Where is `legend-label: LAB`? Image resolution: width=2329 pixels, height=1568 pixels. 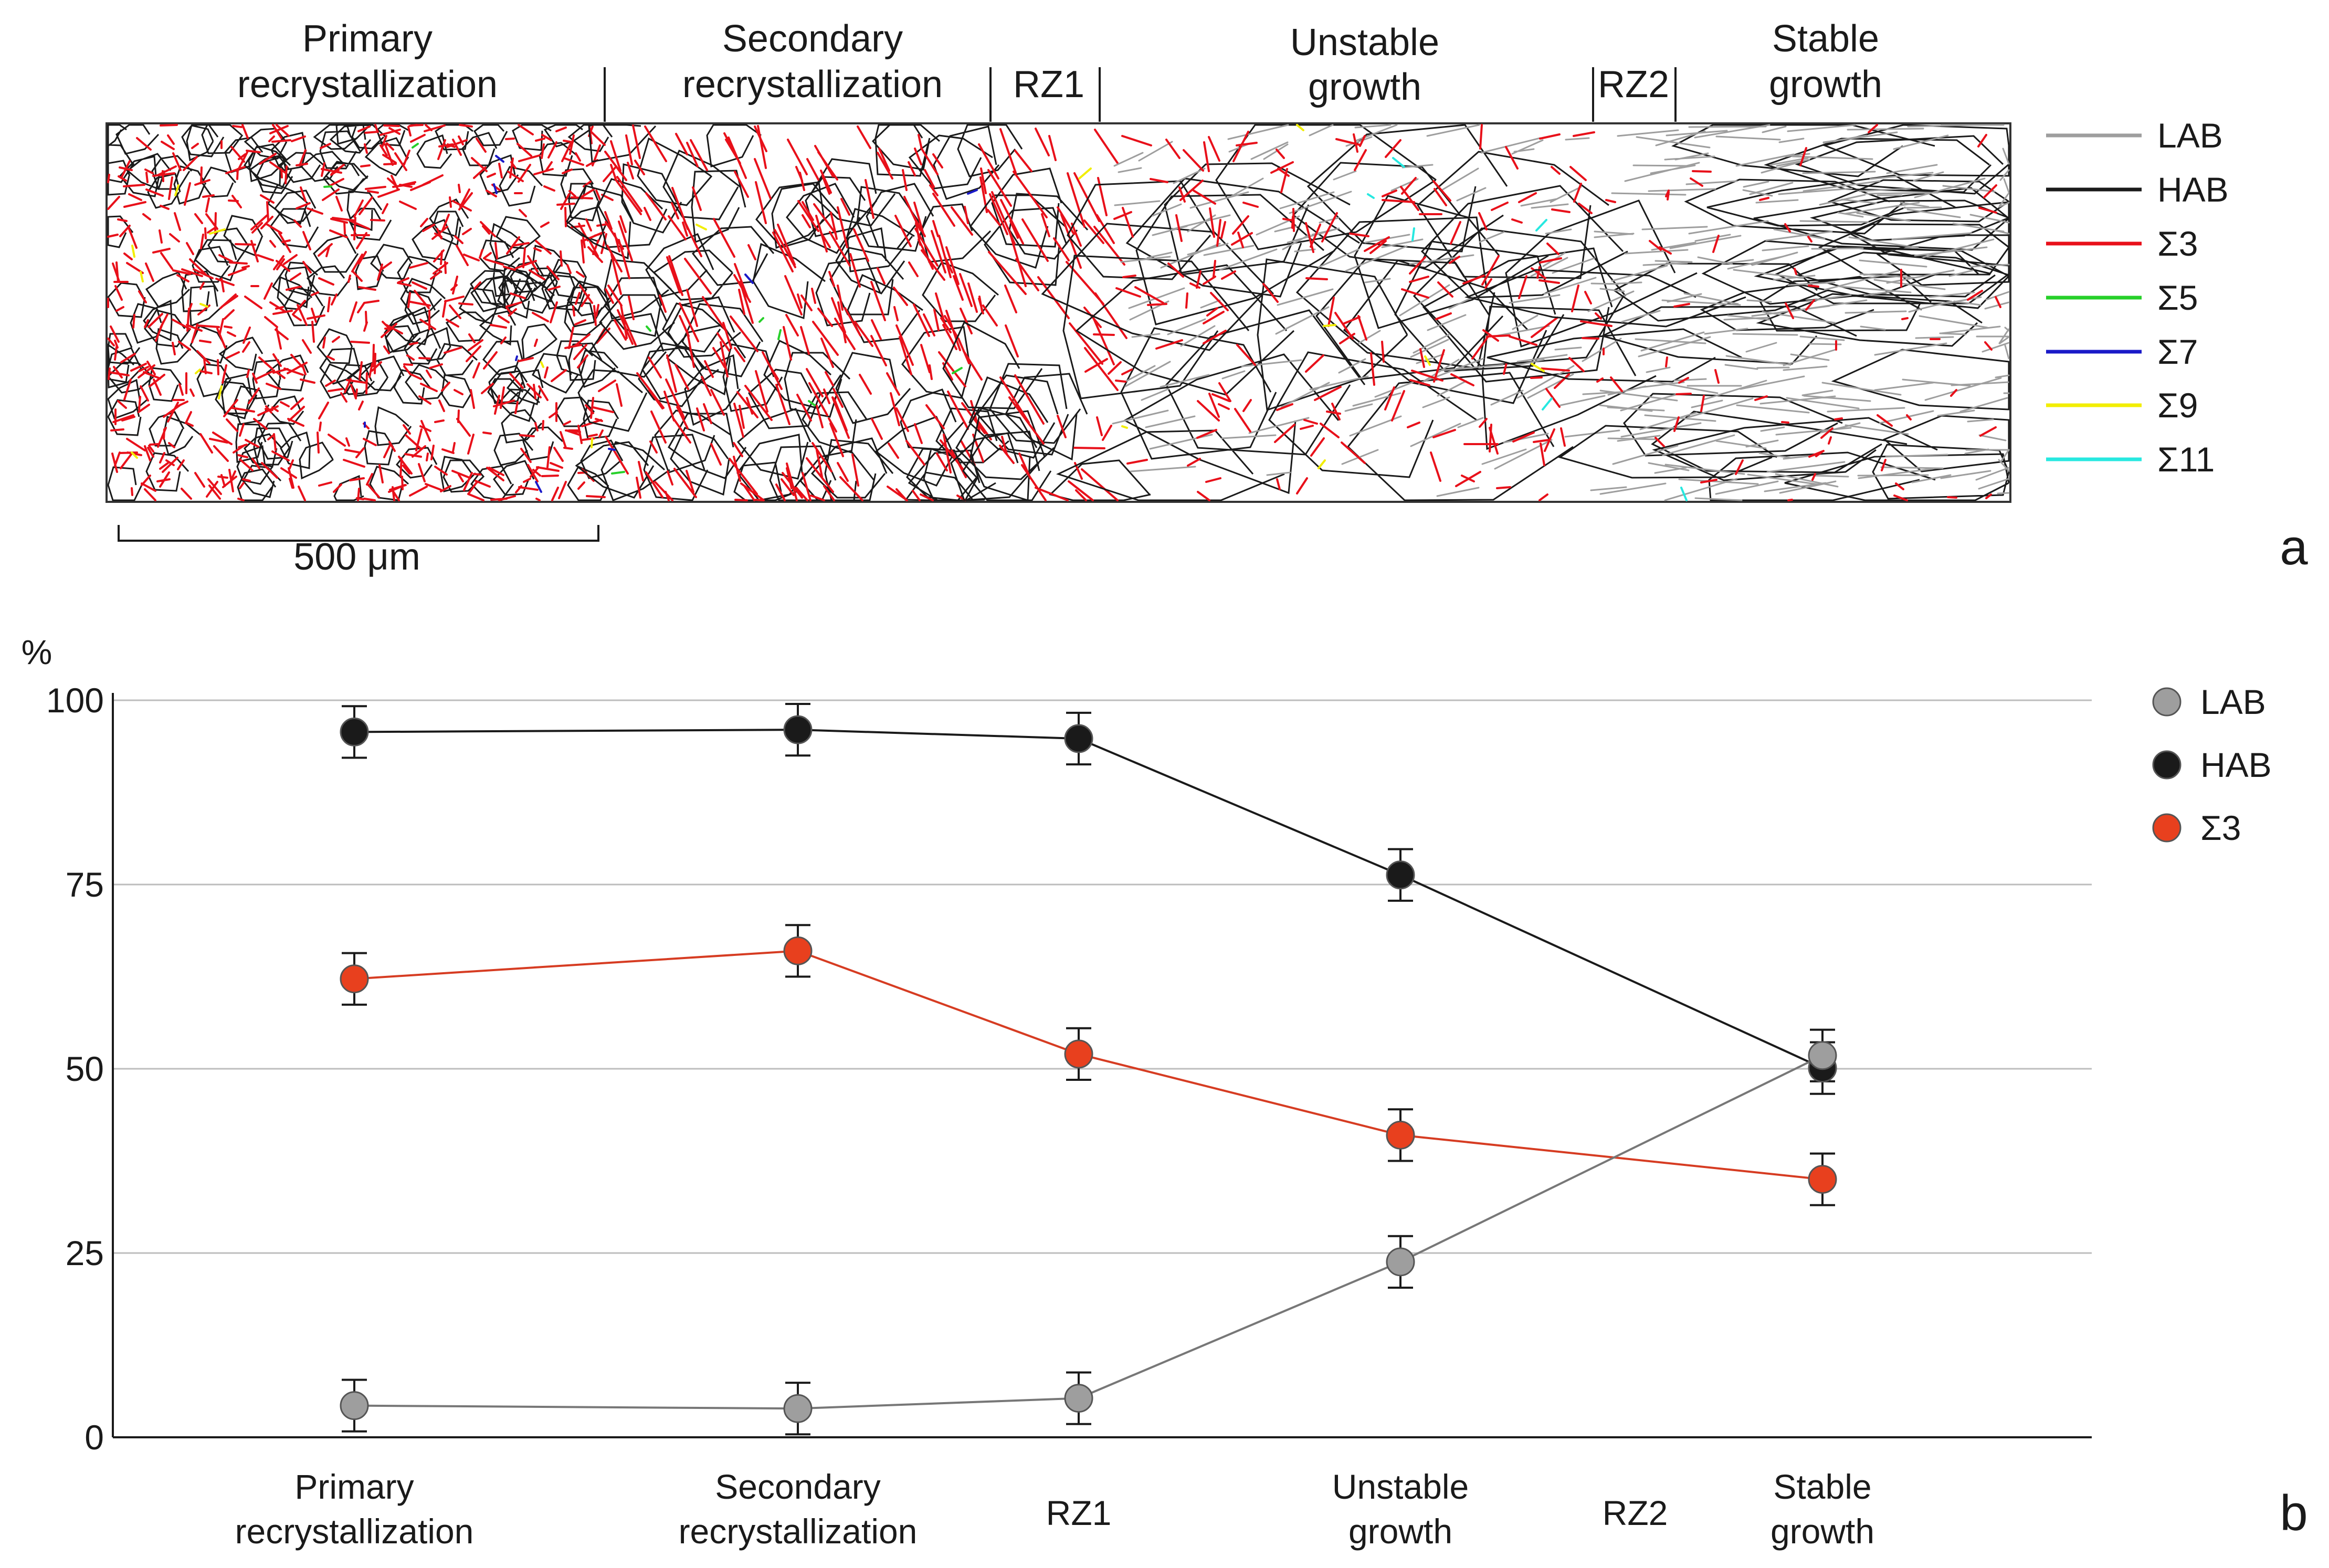
legend-label: LAB is located at coordinates (2233, 702).